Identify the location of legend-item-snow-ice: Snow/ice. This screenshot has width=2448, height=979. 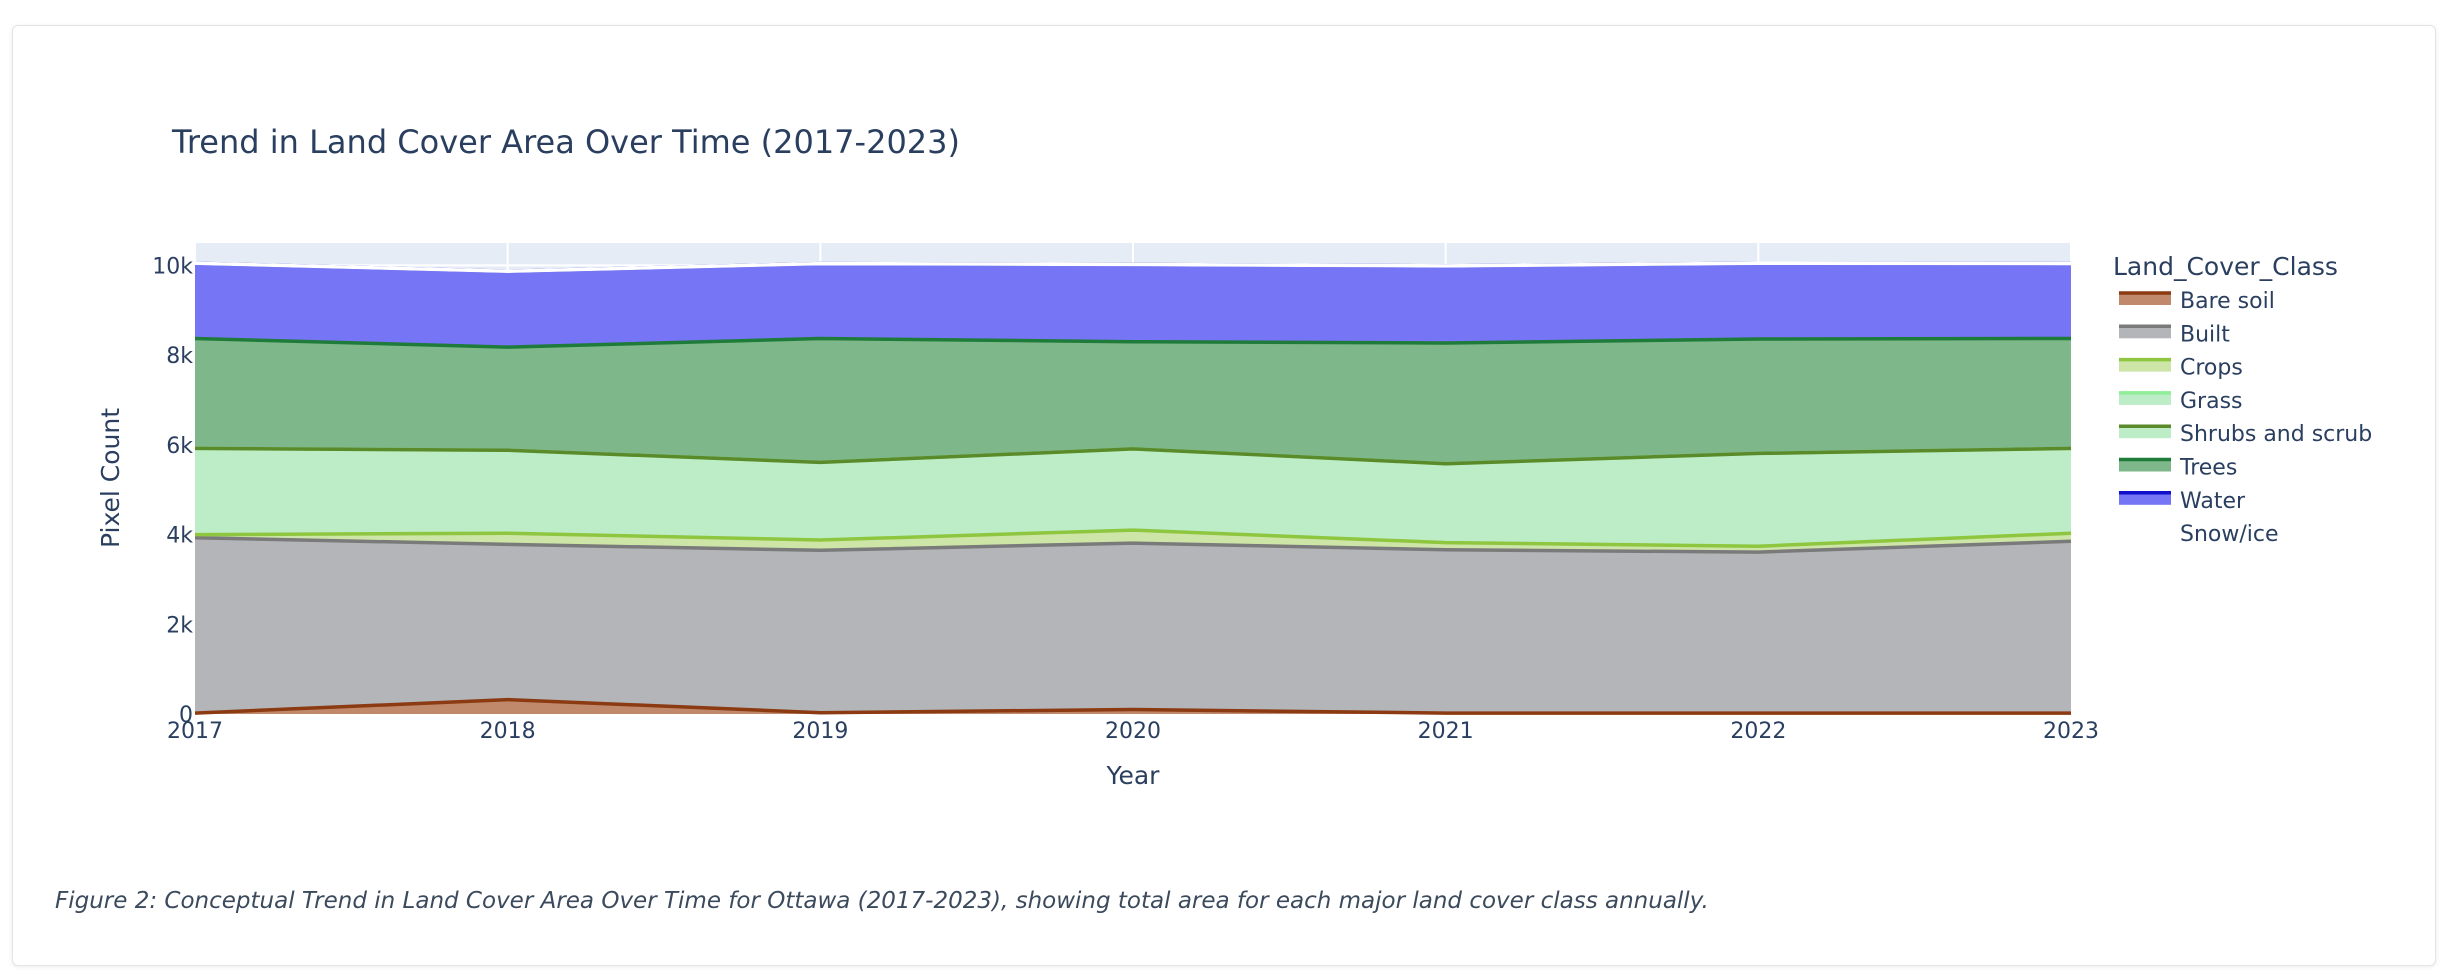
(2199, 534).